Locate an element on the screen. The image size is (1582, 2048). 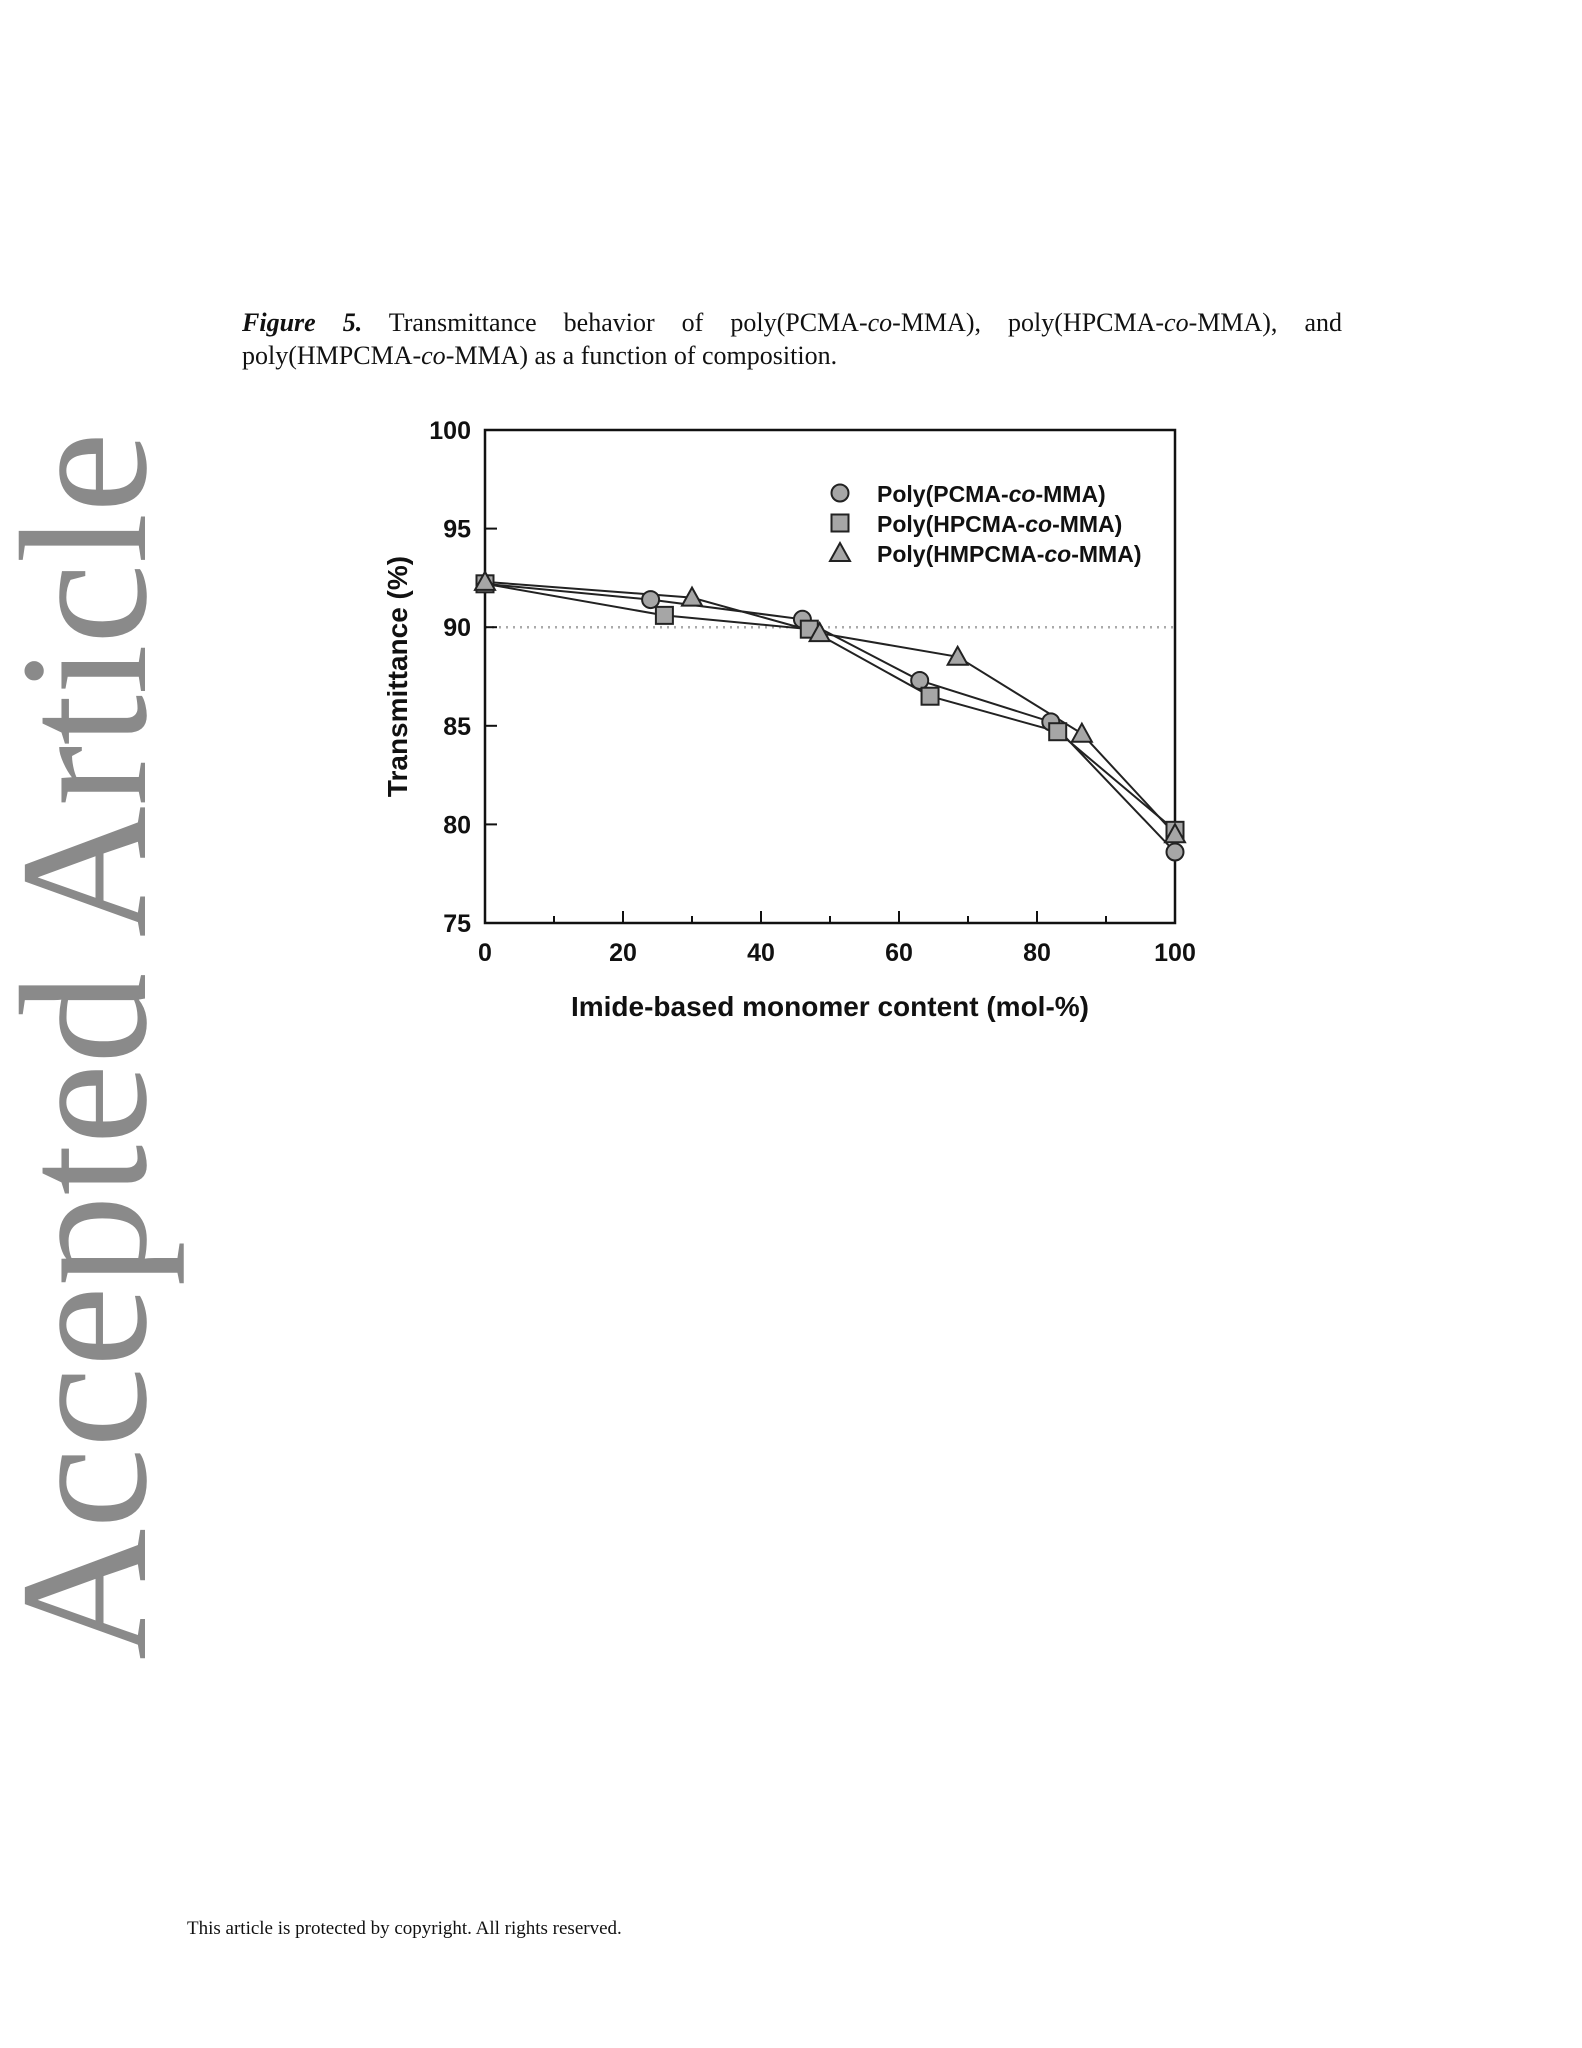
x-axis-label: Imide-based monomer content (mol-%) is located at coordinates (830, 1006).